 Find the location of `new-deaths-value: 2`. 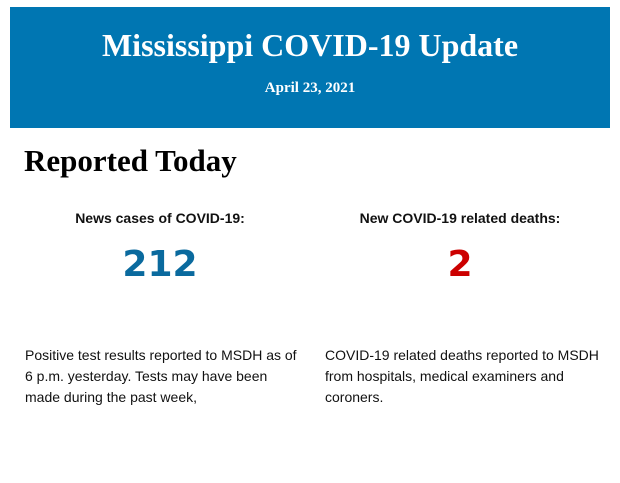

new-deaths-value: 2 is located at coordinates (460, 264).